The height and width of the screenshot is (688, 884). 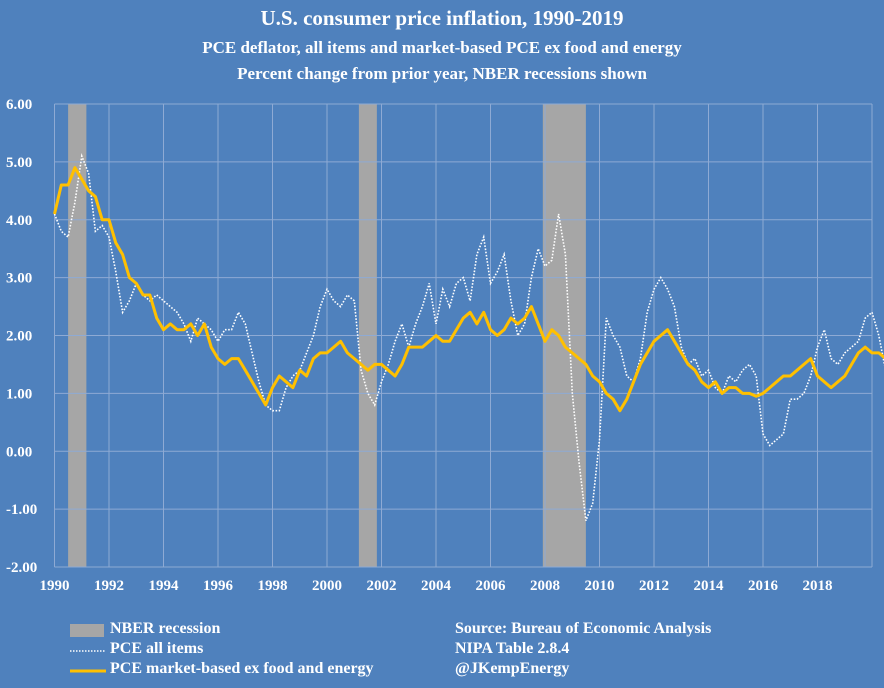 I want to click on x-tick-label: 1990, so click(x=55, y=586).